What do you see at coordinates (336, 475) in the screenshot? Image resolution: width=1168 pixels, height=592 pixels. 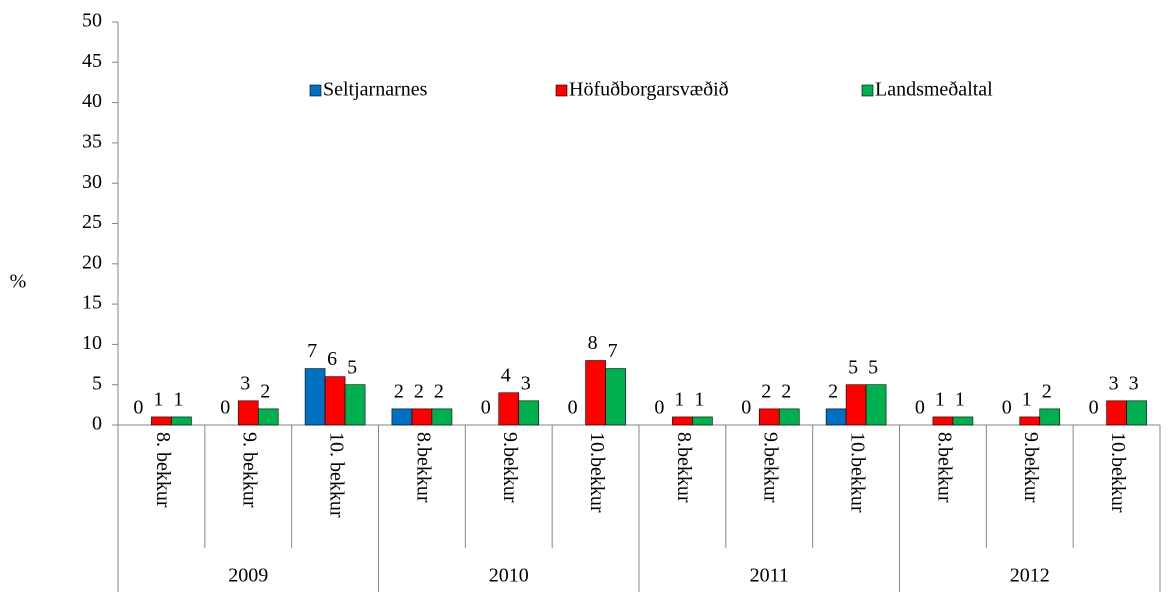 I see `x-tick-label: 10. bekkur` at bounding box center [336, 475].